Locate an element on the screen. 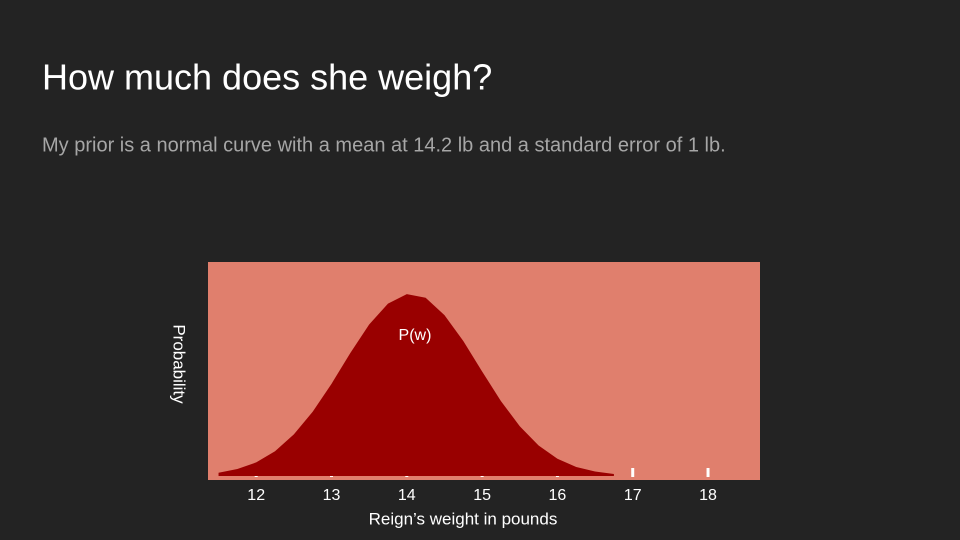 This screenshot has height=540, width=960. y-axis-label: Probability is located at coordinates (179, 364).